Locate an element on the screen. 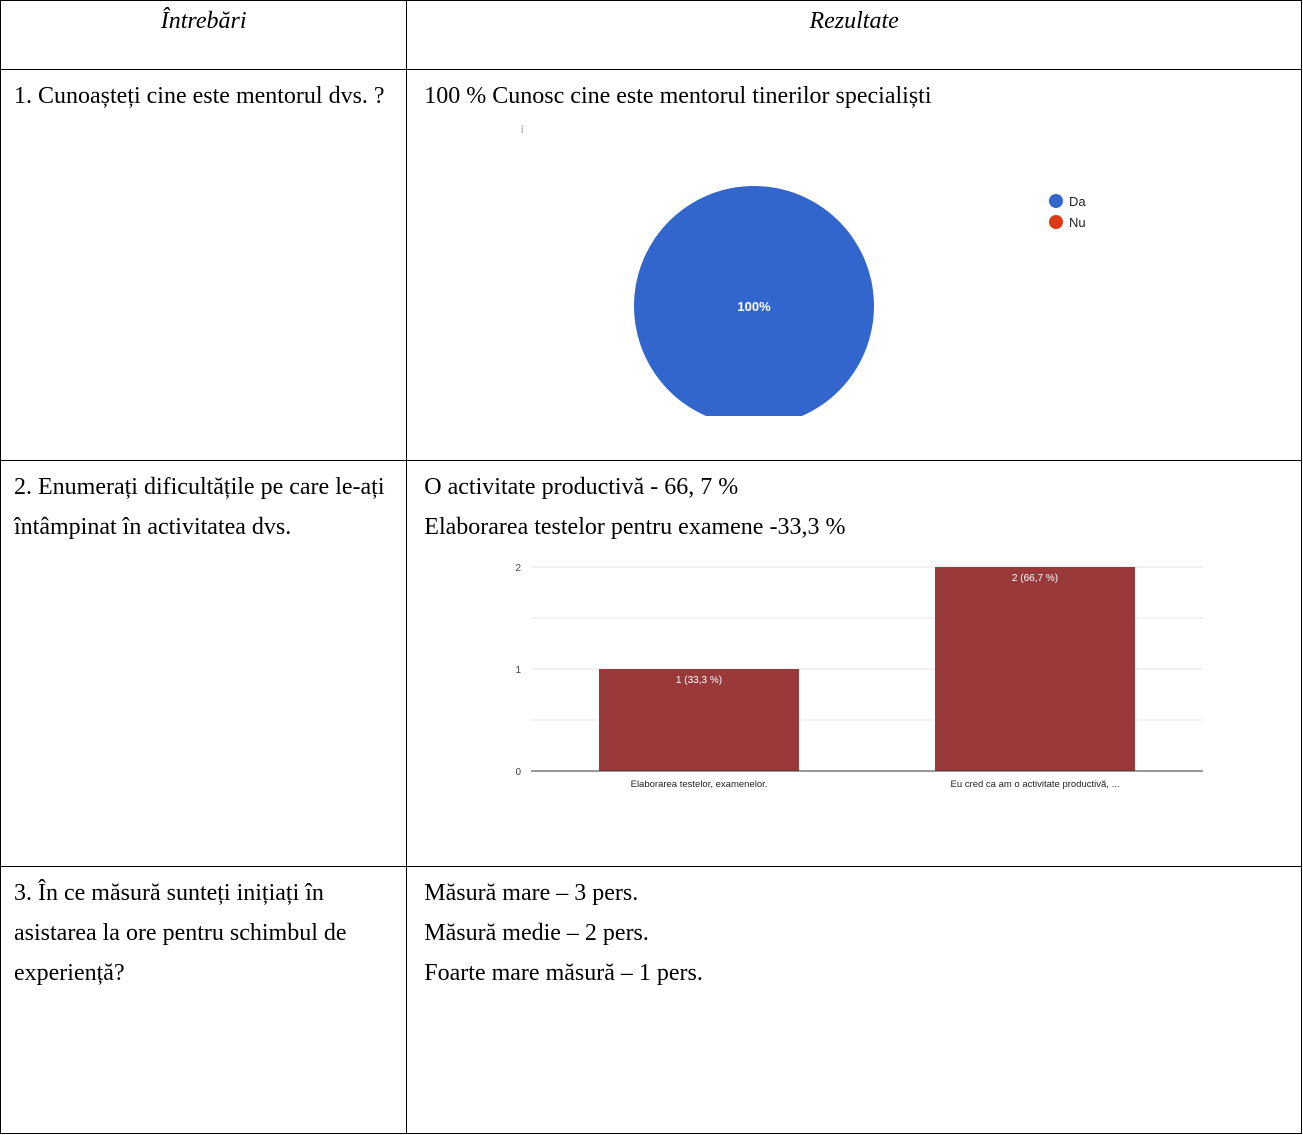 The height and width of the screenshot is (1135, 1303). result-line: Măsură mare – 3 pers. is located at coordinates (531, 893).